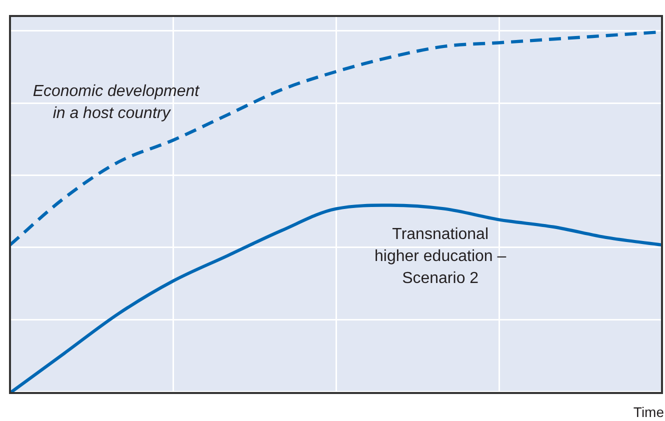 The height and width of the screenshot is (421, 665). Describe the element at coordinates (648, 412) in the screenshot. I see `x-axis-title: Time` at that location.